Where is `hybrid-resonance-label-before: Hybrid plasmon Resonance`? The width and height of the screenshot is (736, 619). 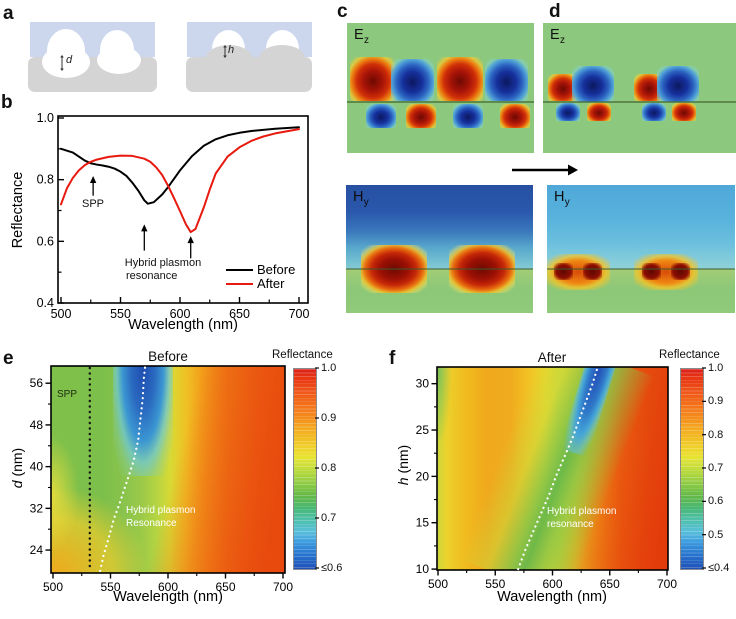 hybrid-resonance-label-before: Hybrid plasmon Resonance is located at coordinates (161, 517).